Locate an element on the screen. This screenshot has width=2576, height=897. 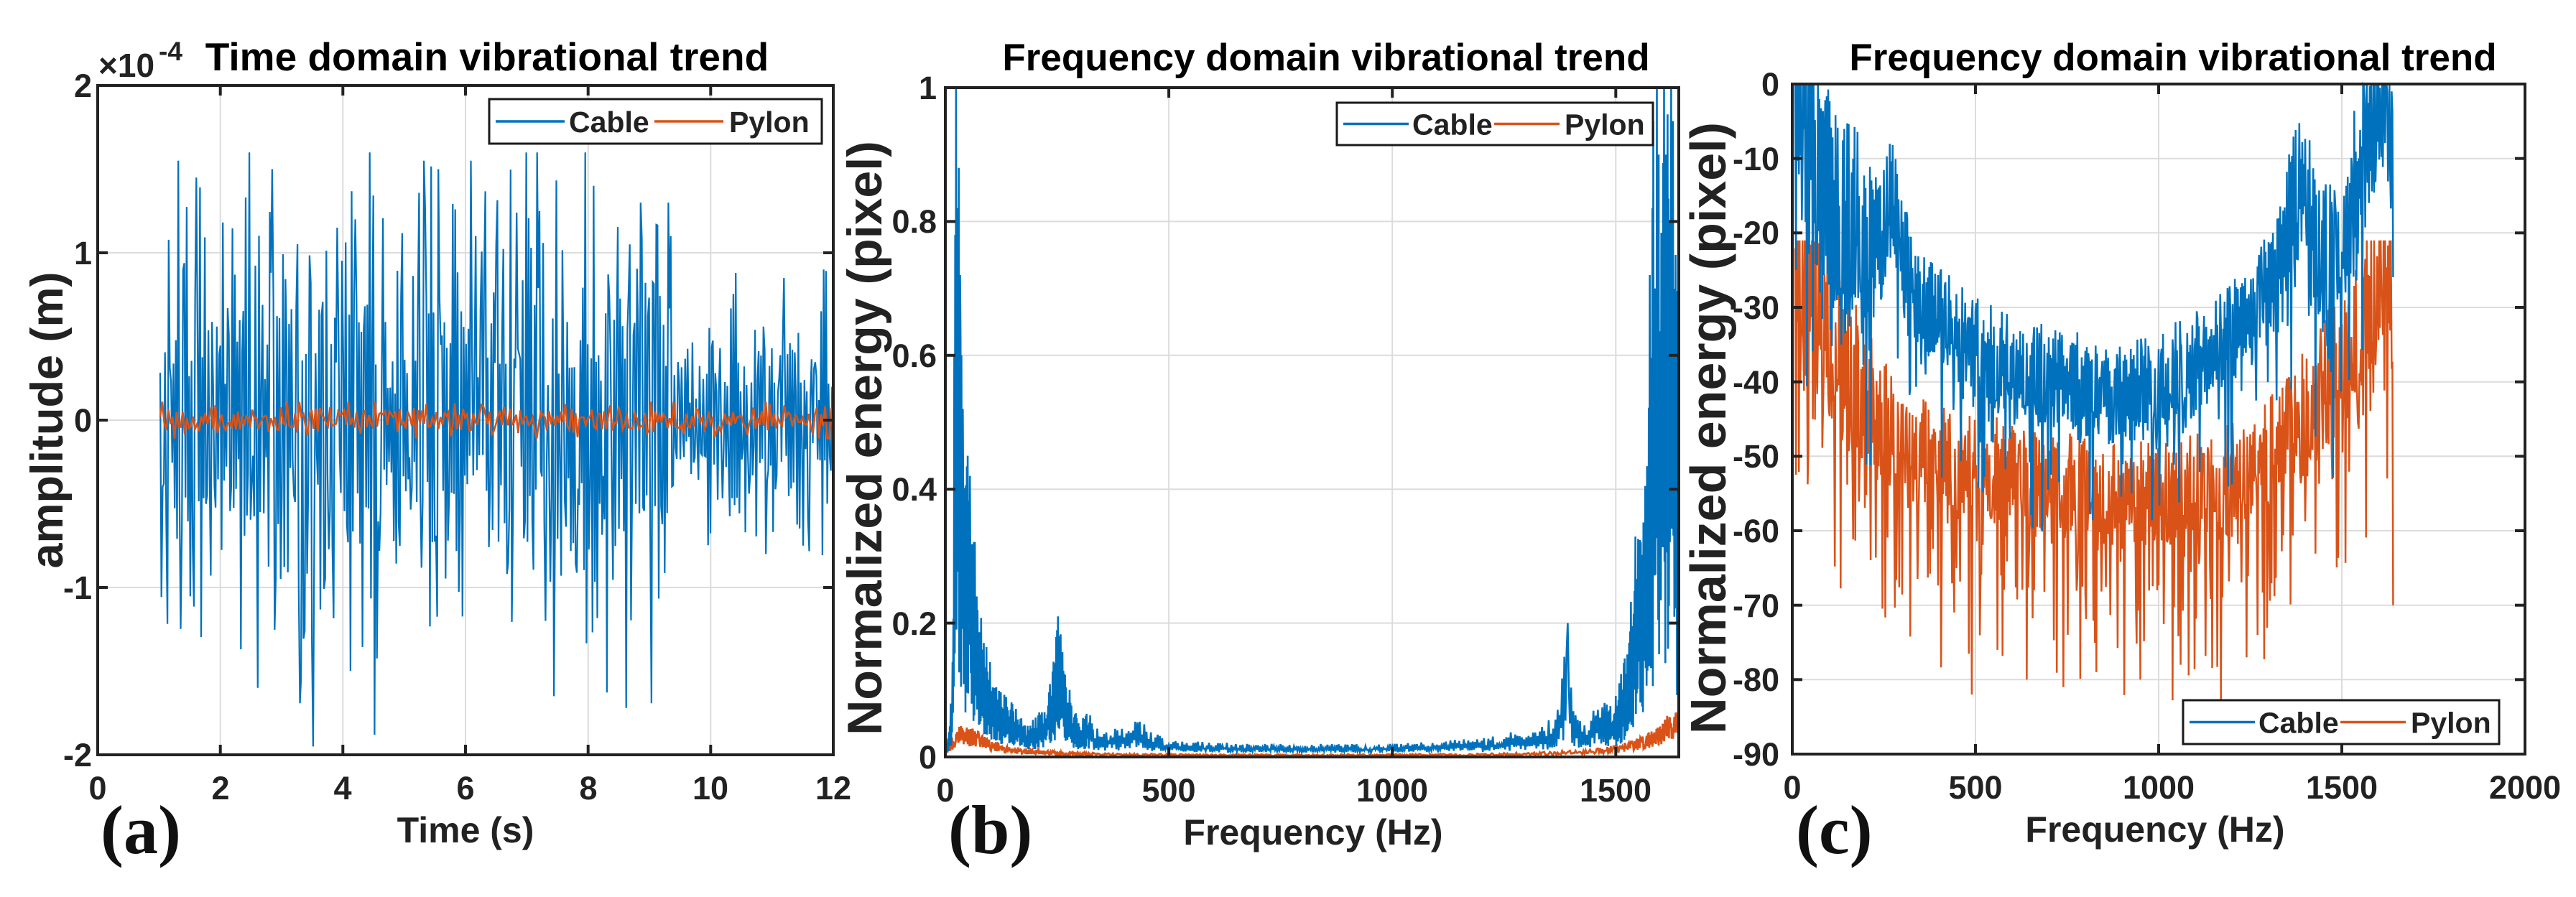
svg-text: -40 is located at coordinates (1756, 382).